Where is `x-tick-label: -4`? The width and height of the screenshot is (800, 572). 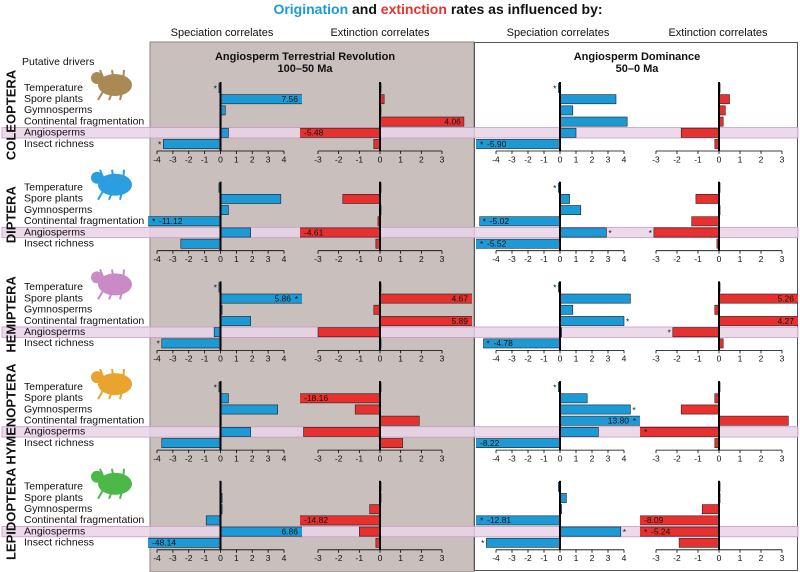 x-tick-label: -4 is located at coordinates (157, 159).